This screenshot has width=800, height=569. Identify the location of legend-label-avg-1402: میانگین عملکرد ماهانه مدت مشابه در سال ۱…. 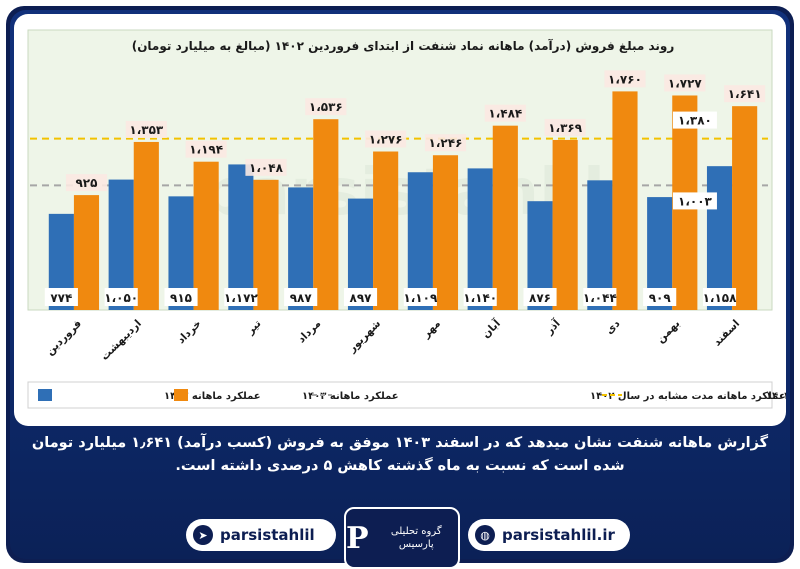
(688, 395).